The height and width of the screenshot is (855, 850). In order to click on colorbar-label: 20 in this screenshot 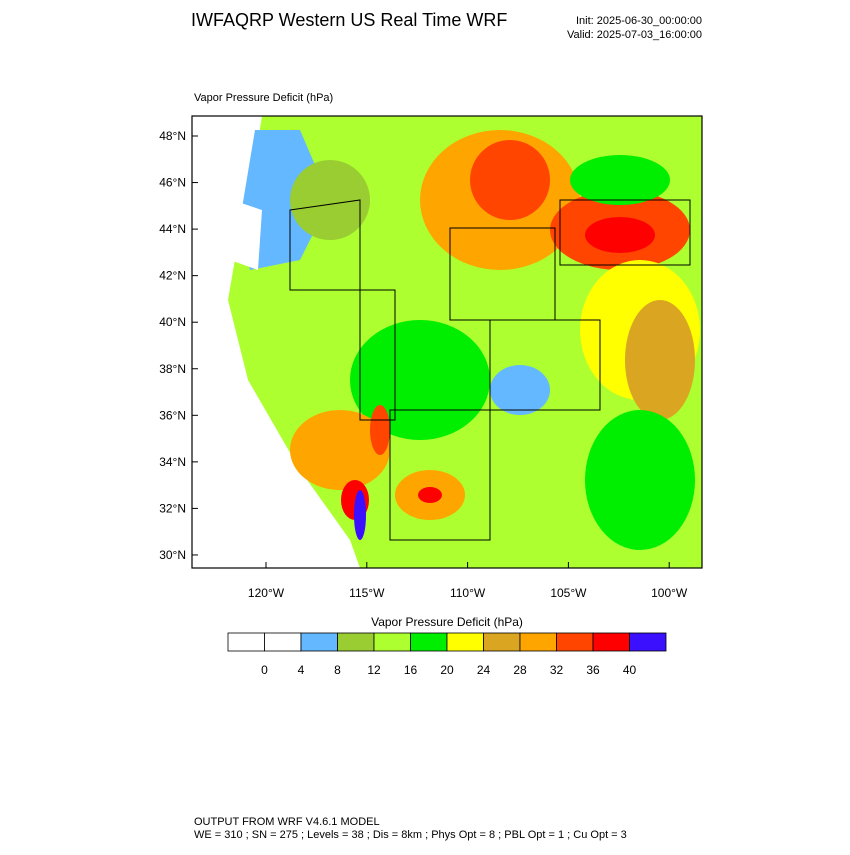, I will do `click(447, 670)`.